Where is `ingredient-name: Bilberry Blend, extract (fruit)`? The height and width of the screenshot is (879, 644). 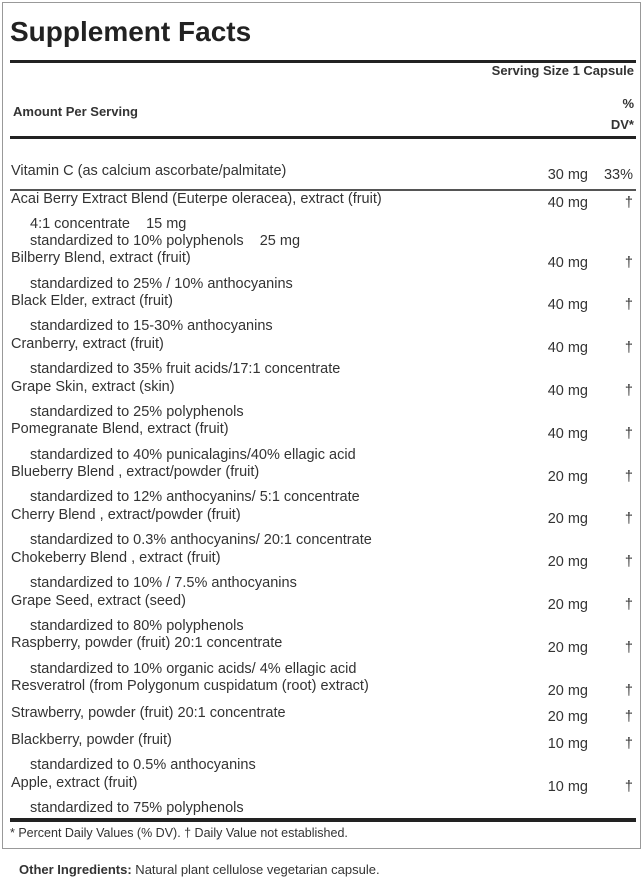 ingredient-name: Bilberry Blend, extract (fruit) is located at coordinates (101, 258).